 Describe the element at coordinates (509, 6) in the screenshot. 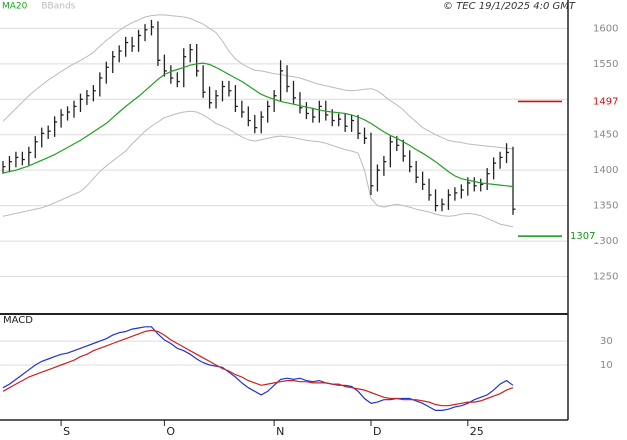

I see `credit: © TEC 19/1/2025 4:0 GMT` at that location.